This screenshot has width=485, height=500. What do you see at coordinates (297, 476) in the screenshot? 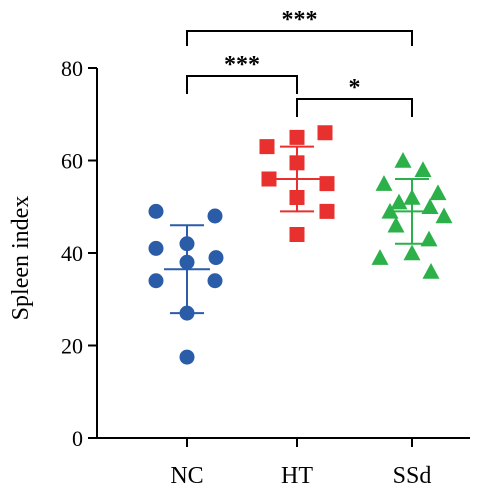
I see `x-tick-label: HT` at bounding box center [297, 476].